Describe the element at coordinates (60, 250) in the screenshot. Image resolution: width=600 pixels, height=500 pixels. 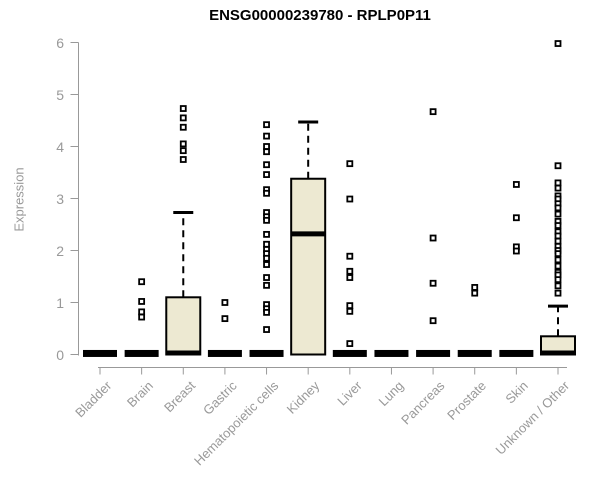
I see `y-tick-label: 2` at that location.